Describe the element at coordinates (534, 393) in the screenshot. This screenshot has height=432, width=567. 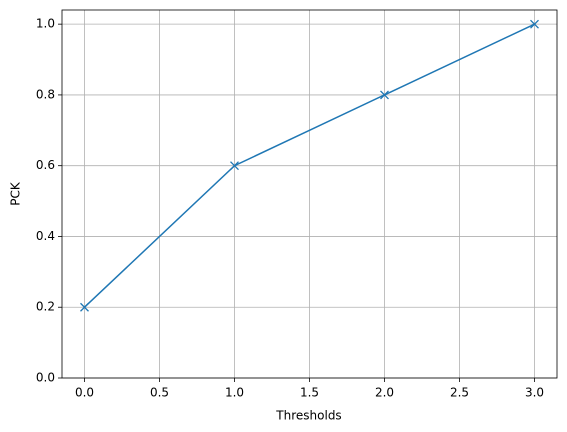
I see `x-tick-label: 3.0` at that location.